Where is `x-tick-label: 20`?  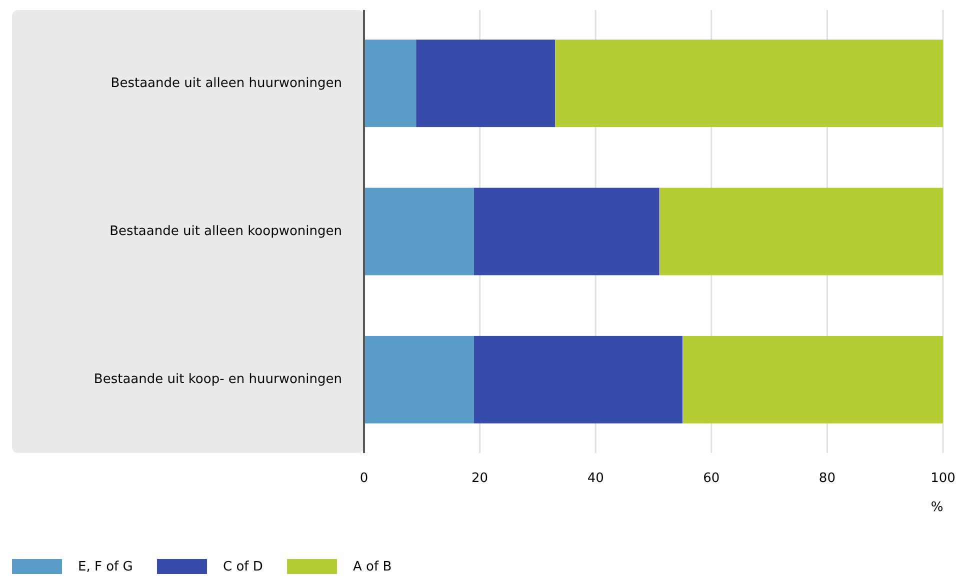
x-tick-label: 20 is located at coordinates (480, 478).